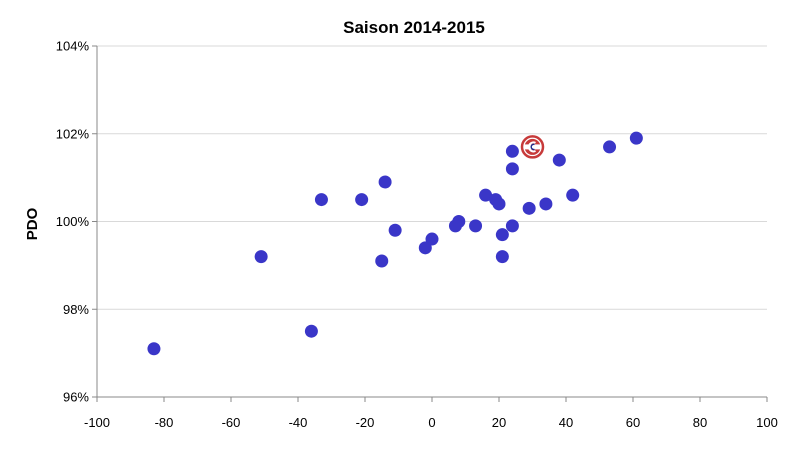 This screenshot has width=800, height=454. What do you see at coordinates (431, 422) in the screenshot?
I see `x-tick-label: 0` at bounding box center [431, 422].